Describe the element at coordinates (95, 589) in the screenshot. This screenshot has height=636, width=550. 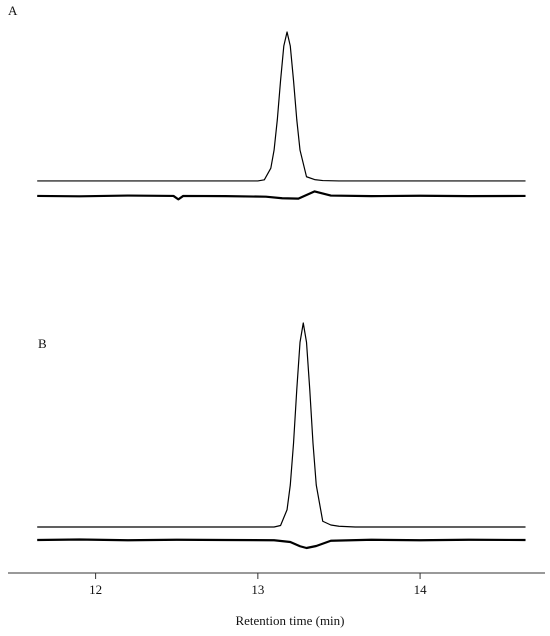
I see `x-tick-label: 12` at that location.